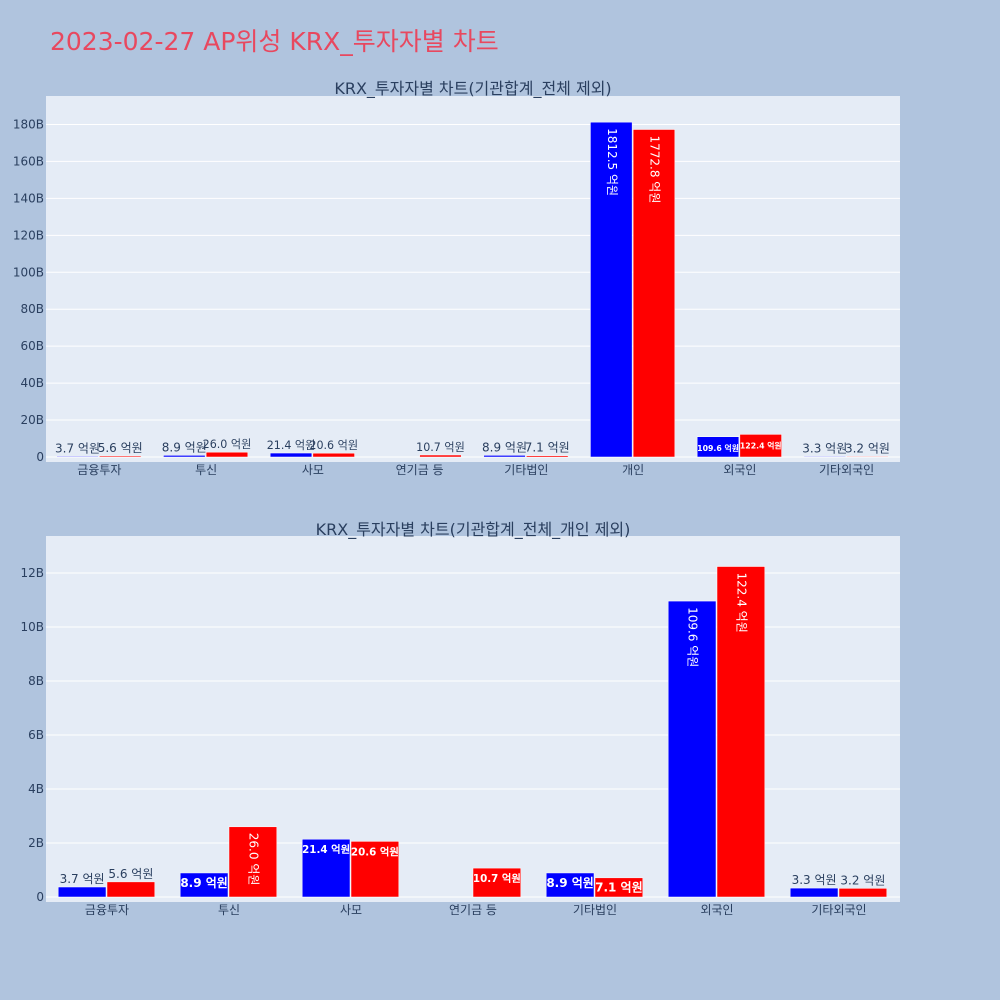  I want to click on top-x-tick-label: 기타외국인, so click(846, 470).